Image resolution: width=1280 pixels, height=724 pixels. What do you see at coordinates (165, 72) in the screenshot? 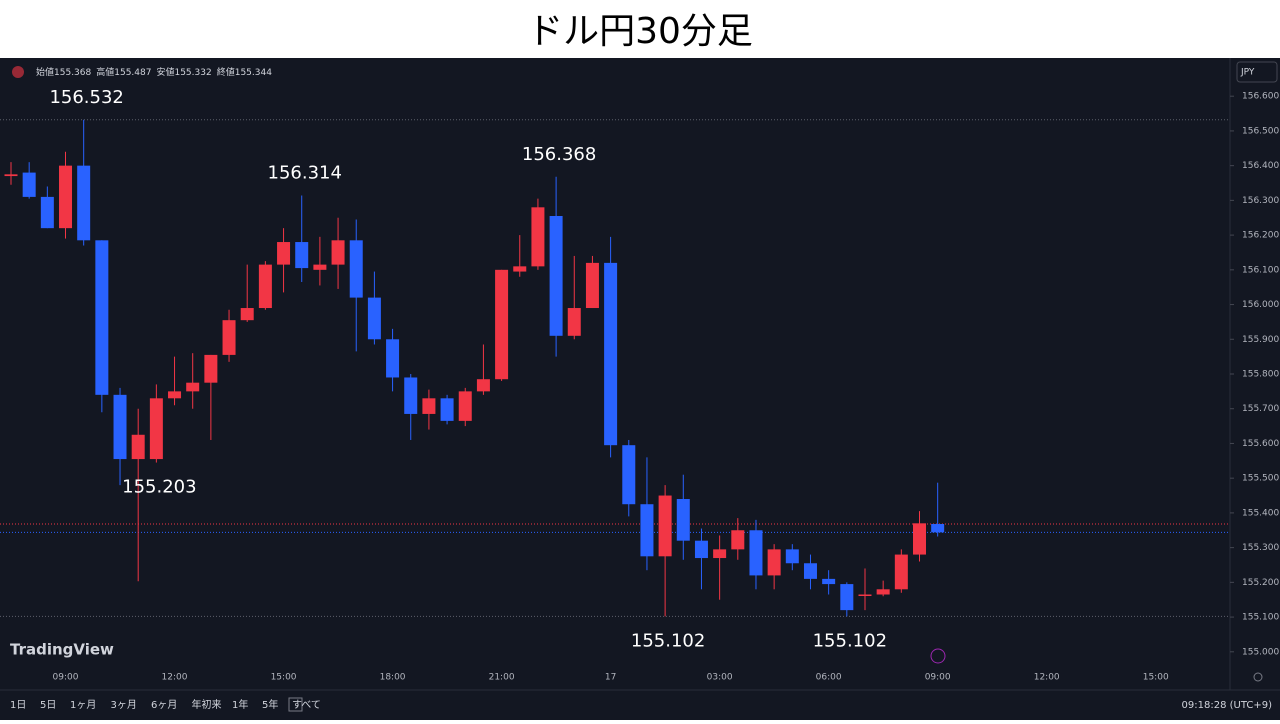
I see `legend-label: 安値` at bounding box center [165, 72].